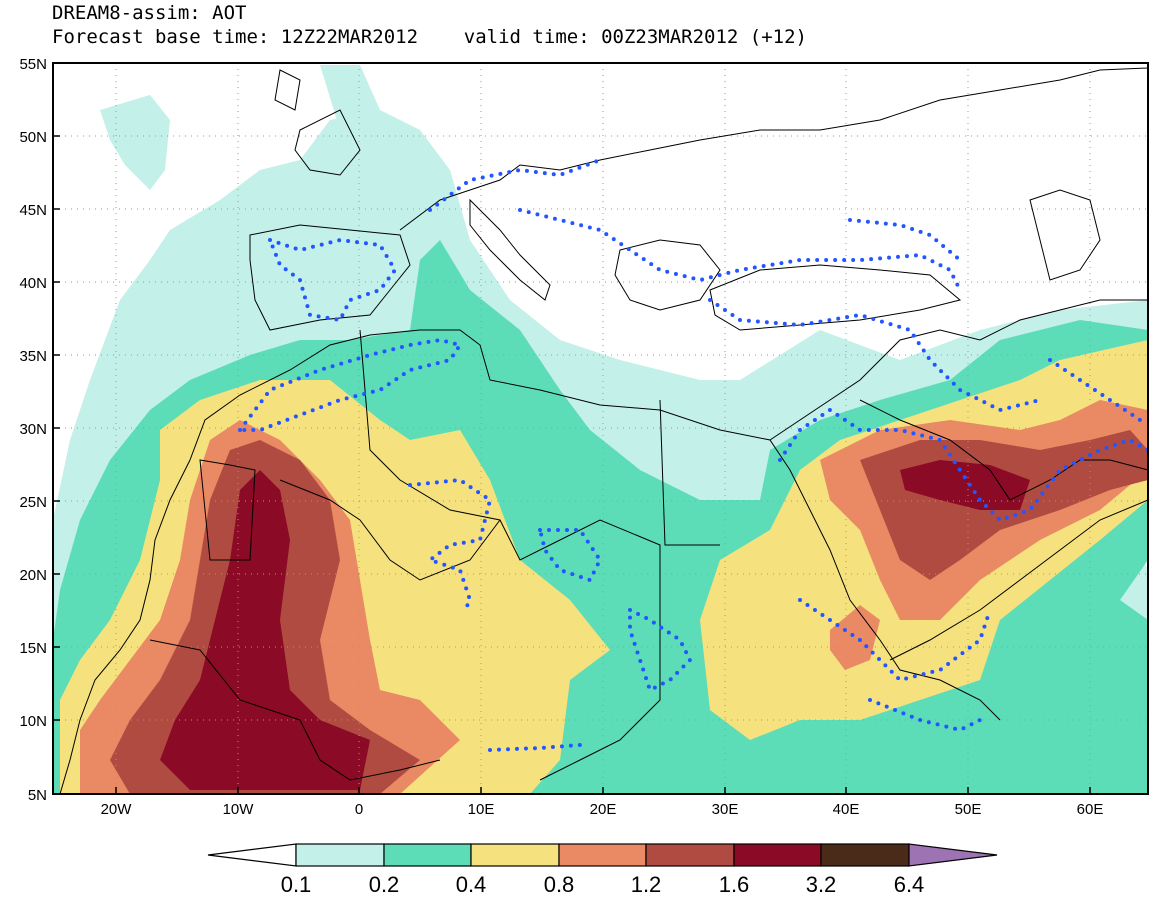 This screenshot has height=905, width=1165. I want to click on colorbar-segment-over, so click(953, 855).